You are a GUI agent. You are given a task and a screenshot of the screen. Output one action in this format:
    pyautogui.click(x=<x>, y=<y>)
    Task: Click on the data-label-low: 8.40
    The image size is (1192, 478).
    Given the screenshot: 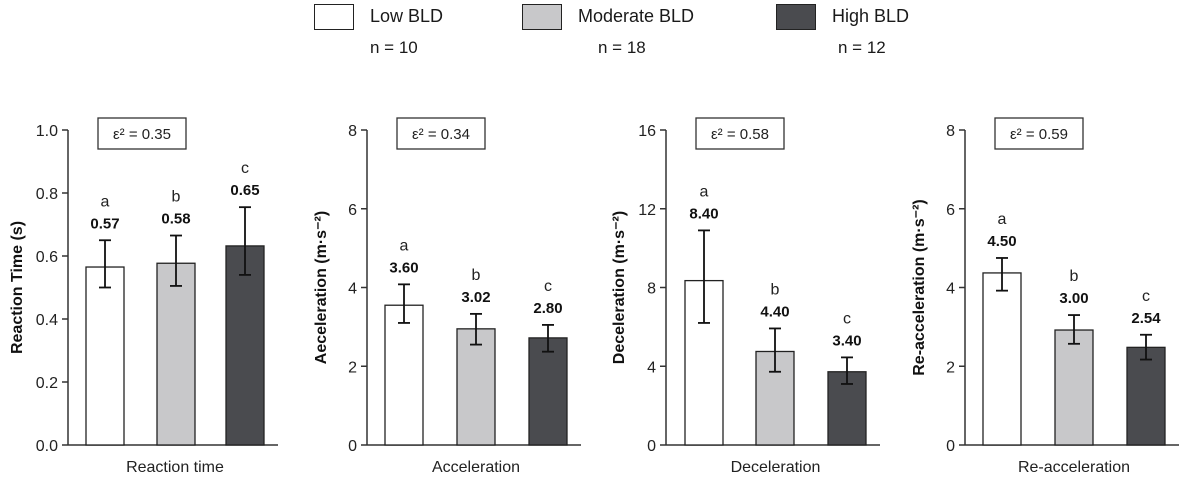 What is the action you would take?
    pyautogui.click(x=703, y=213)
    